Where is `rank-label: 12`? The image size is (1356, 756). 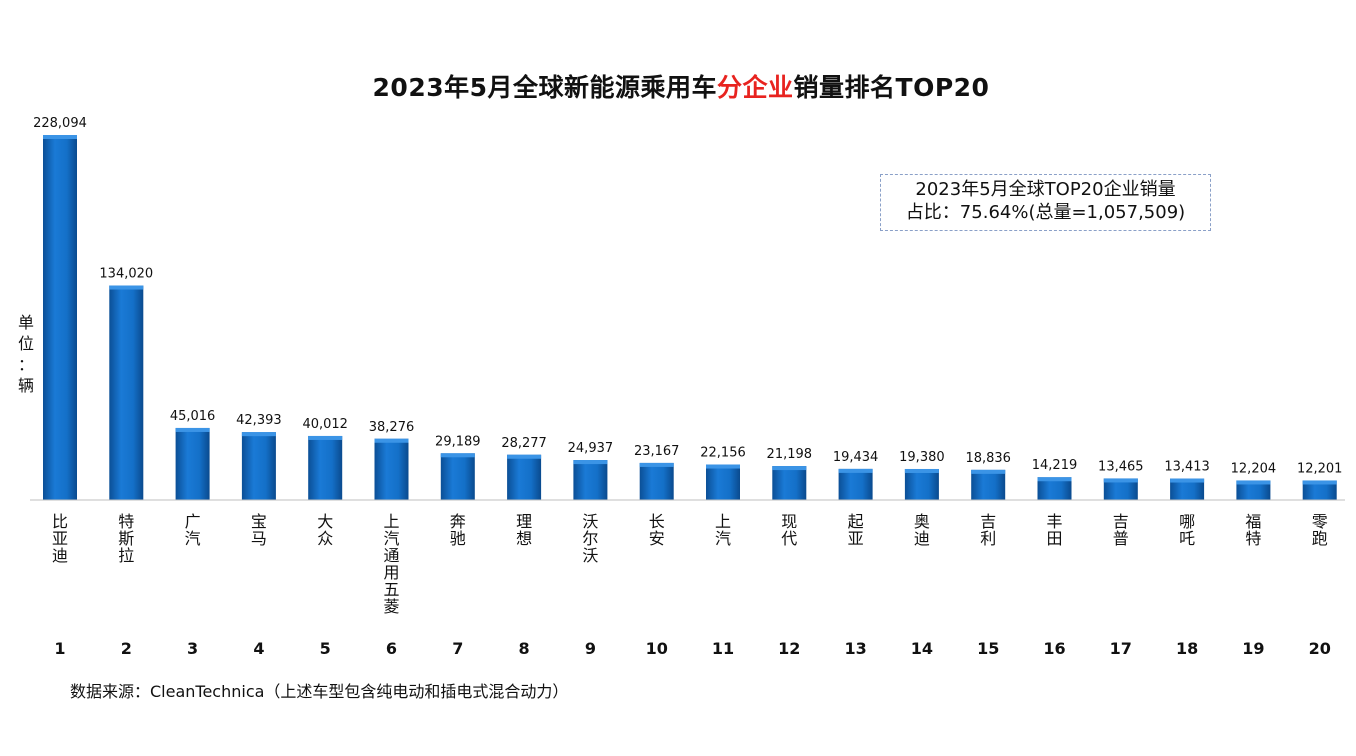
rank-label: 12 is located at coordinates (789, 648).